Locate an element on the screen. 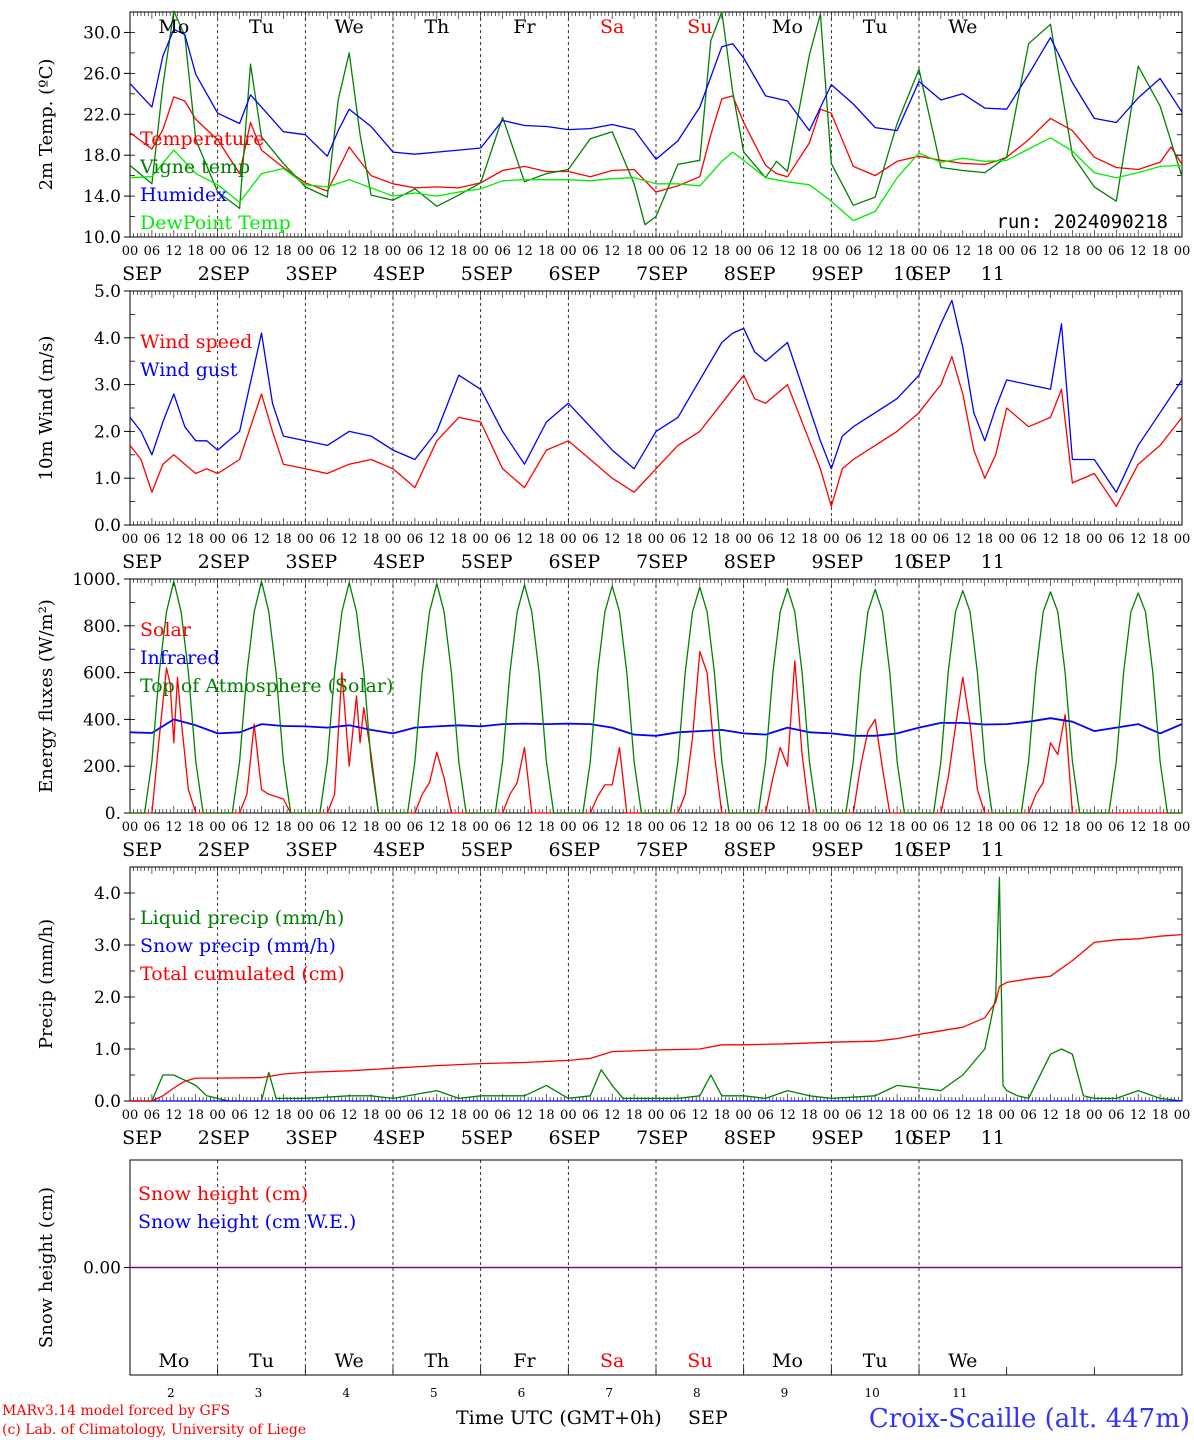 This screenshot has width=1194, height=1440. y-tick-label: 0.0 is located at coordinates (107, 526).